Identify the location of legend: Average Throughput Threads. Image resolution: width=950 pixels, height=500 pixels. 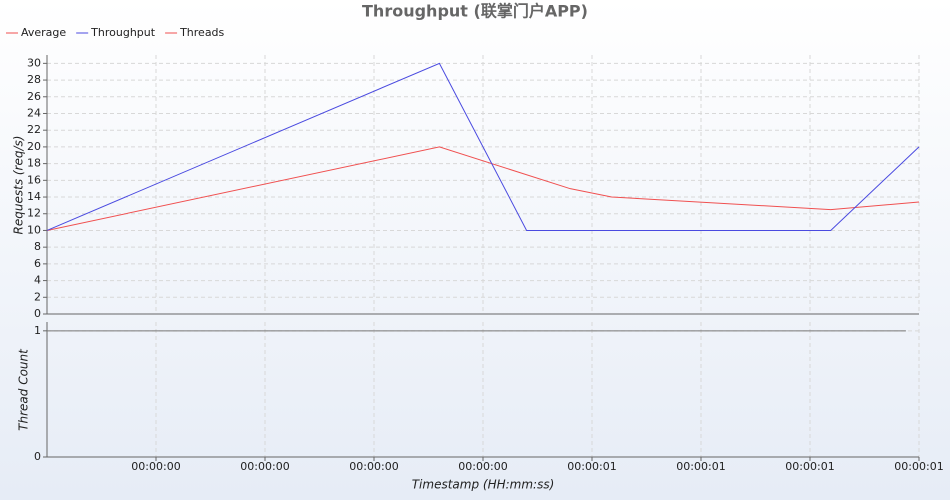
(115, 32).